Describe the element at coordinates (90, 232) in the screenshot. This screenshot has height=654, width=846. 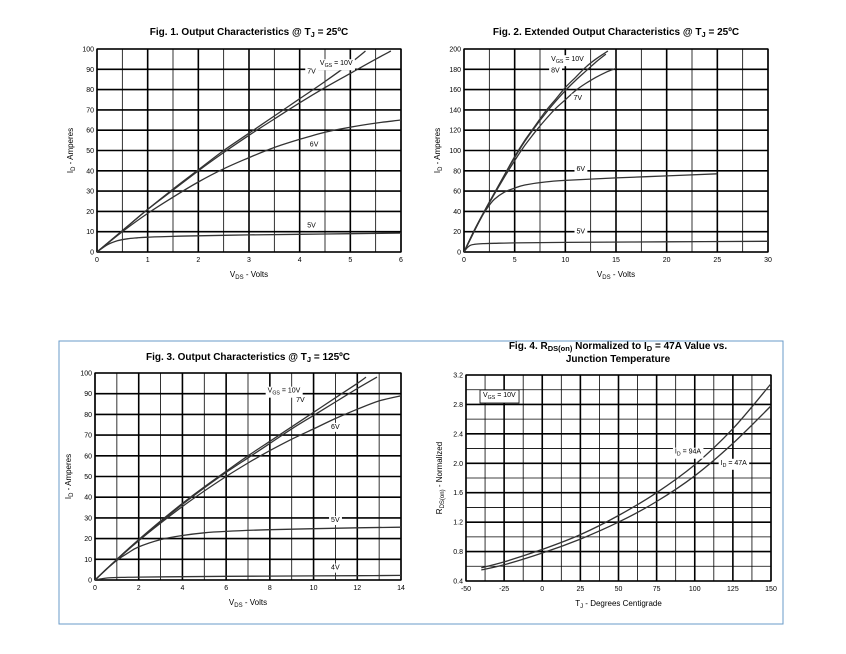
I see `y-tick-label: 10` at that location.